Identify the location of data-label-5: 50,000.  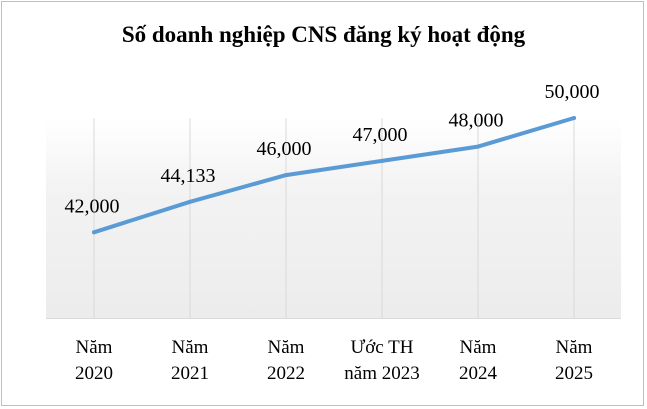
(572, 92).